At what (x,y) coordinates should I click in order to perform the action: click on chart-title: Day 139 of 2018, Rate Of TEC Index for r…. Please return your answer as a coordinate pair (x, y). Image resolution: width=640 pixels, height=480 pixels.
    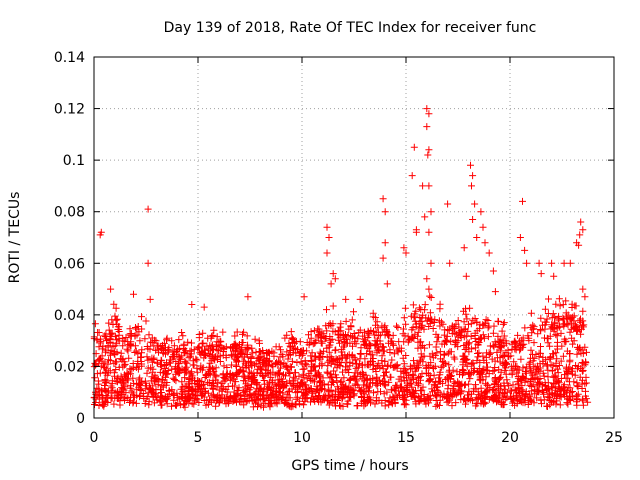
    Looking at the image, I should click on (350, 28).